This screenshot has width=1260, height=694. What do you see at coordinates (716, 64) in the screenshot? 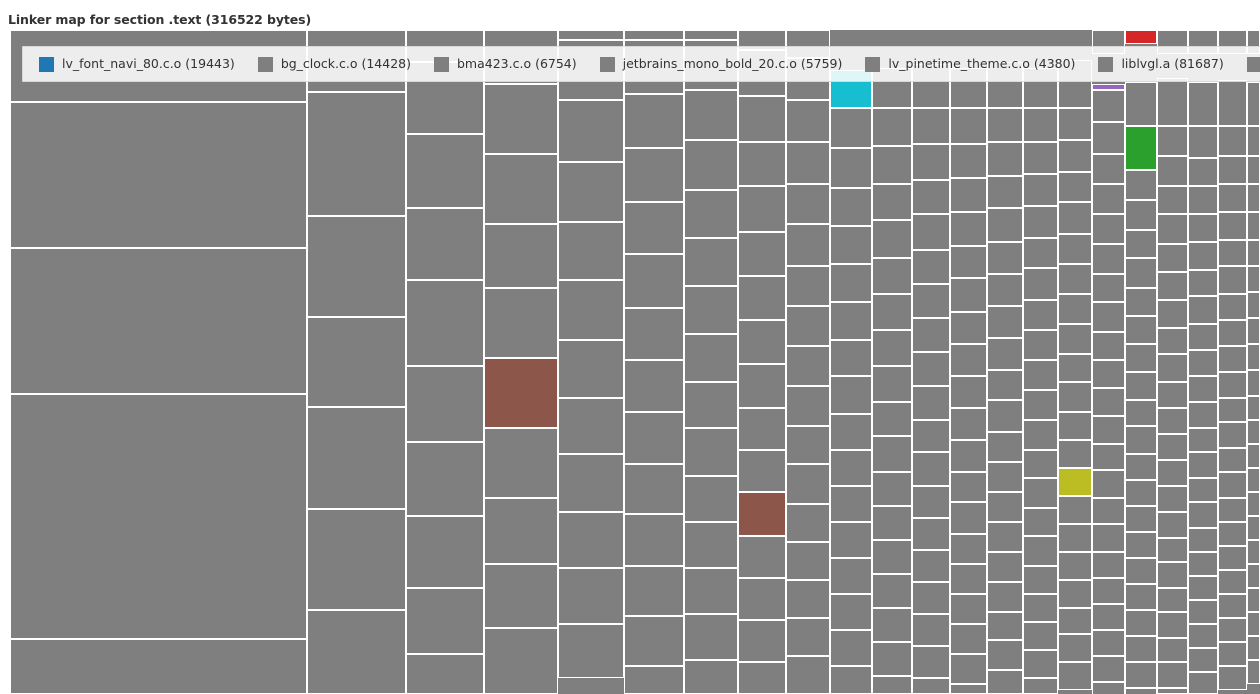
I see `legend-entry: jetbrains_mono_bold_20.c.o (5759)` at bounding box center [716, 64].